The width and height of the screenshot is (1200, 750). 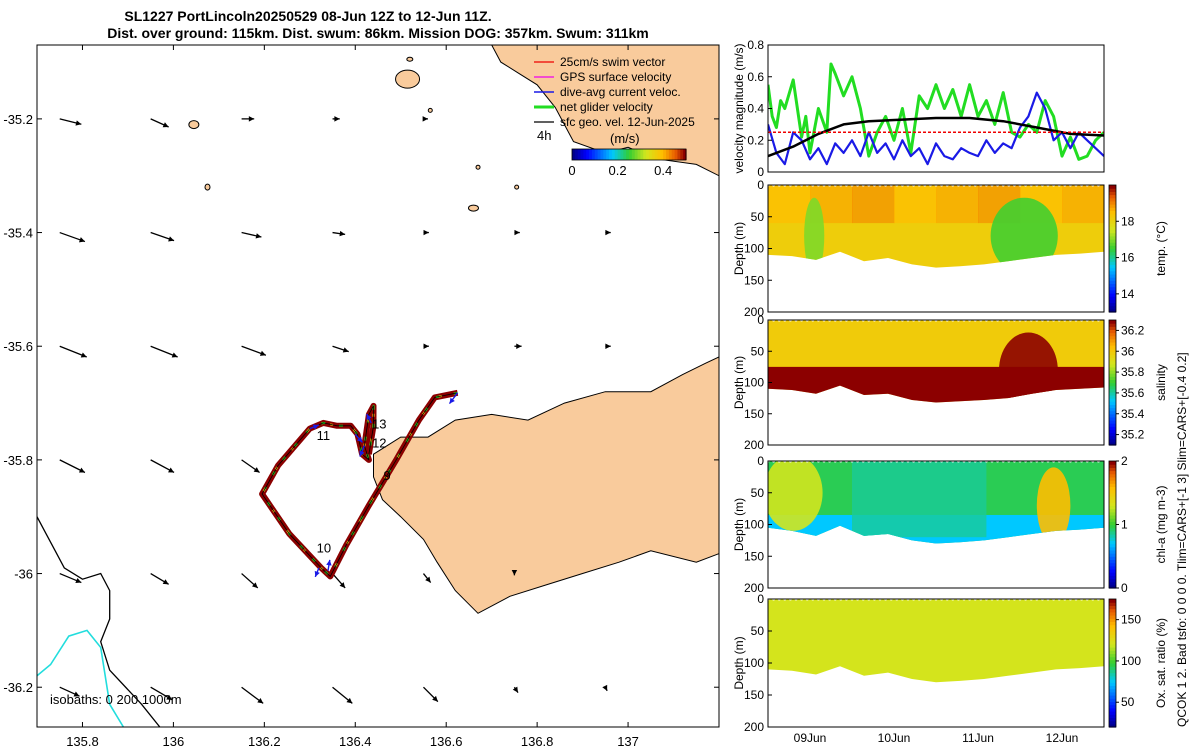 What do you see at coordinates (544, 135) in the screenshot?
I see `time-marker-label: 4h` at bounding box center [544, 135].